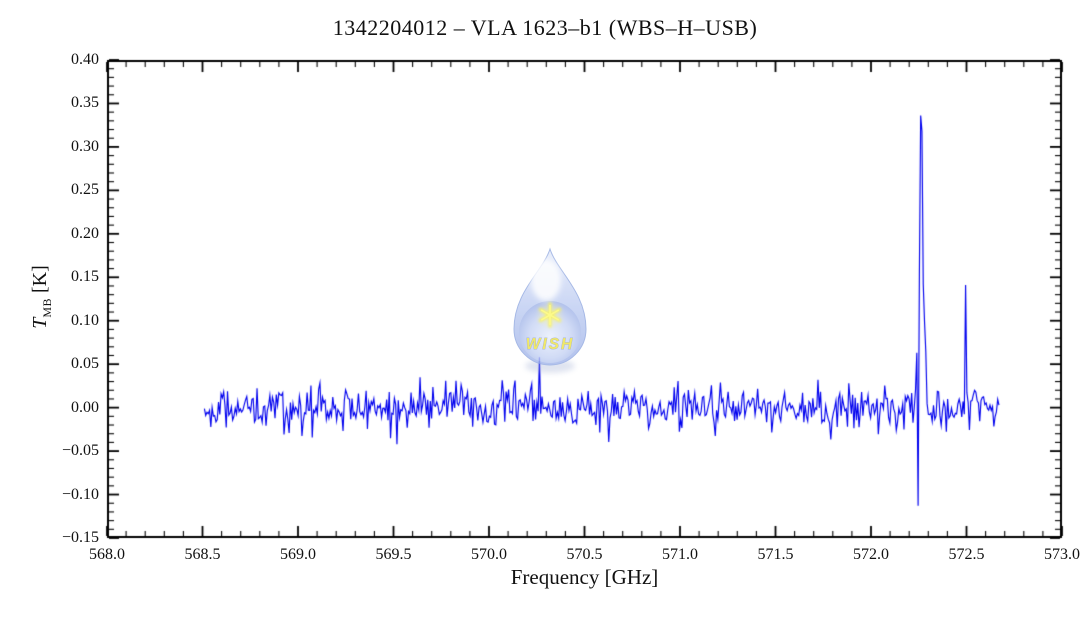 This screenshot has height=618, width=1090. What do you see at coordinates (80, 537) in the screenshot?
I see `y-tick-label: −0.15` at bounding box center [80, 537].